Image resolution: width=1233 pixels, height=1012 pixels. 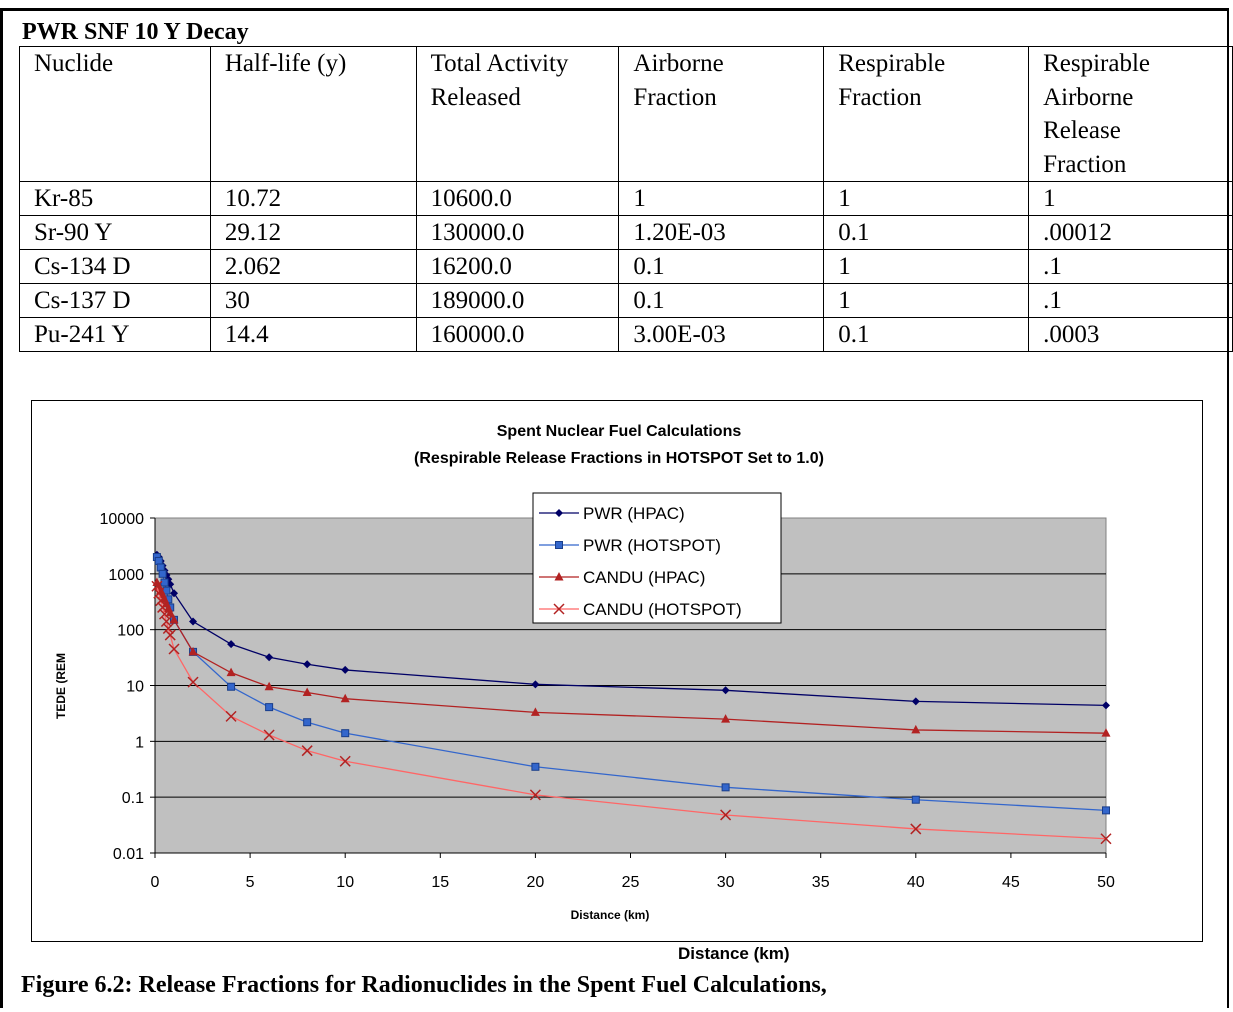 I want to click on table-cell: Sr-90 Y, so click(x=115, y=232).